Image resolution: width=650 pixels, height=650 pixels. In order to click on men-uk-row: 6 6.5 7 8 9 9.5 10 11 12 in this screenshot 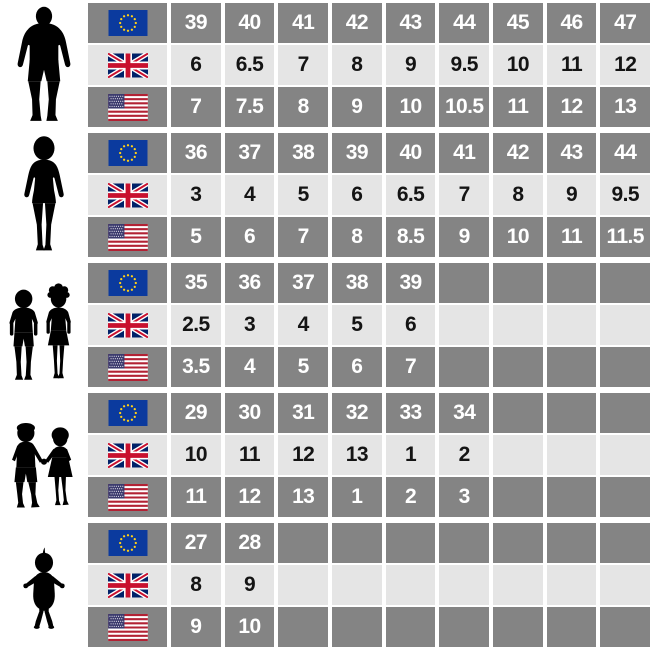, I will do `click(369, 65)`.